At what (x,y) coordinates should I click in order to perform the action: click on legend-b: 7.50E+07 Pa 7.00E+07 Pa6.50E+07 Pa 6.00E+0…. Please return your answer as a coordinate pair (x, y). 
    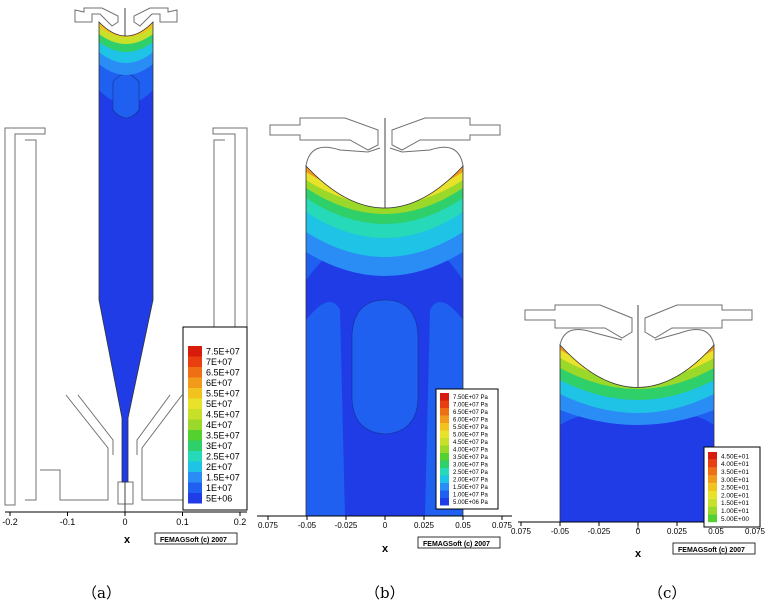
    Looking at the image, I should click on (467, 449).